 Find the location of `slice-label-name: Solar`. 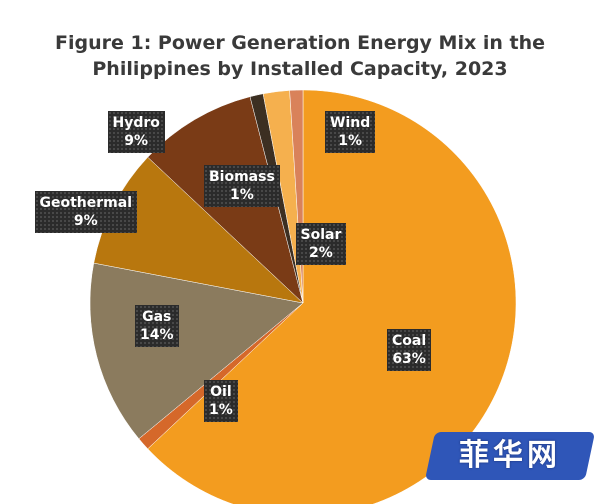

slice-label-name: Solar is located at coordinates (321, 235).